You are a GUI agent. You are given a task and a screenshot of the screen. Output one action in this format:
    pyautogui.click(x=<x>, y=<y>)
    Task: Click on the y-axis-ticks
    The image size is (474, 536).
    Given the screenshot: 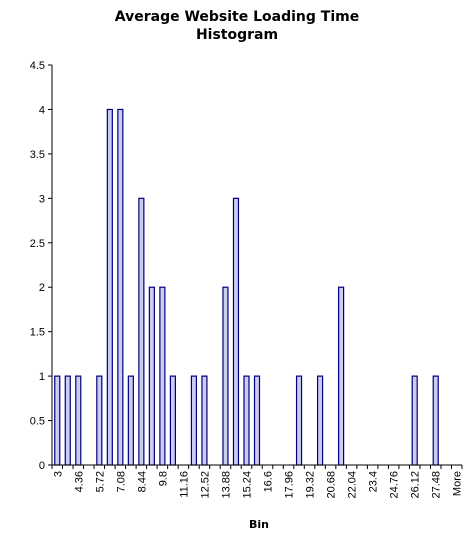 What is the action you would take?
    pyautogui.click(x=50, y=265)
    